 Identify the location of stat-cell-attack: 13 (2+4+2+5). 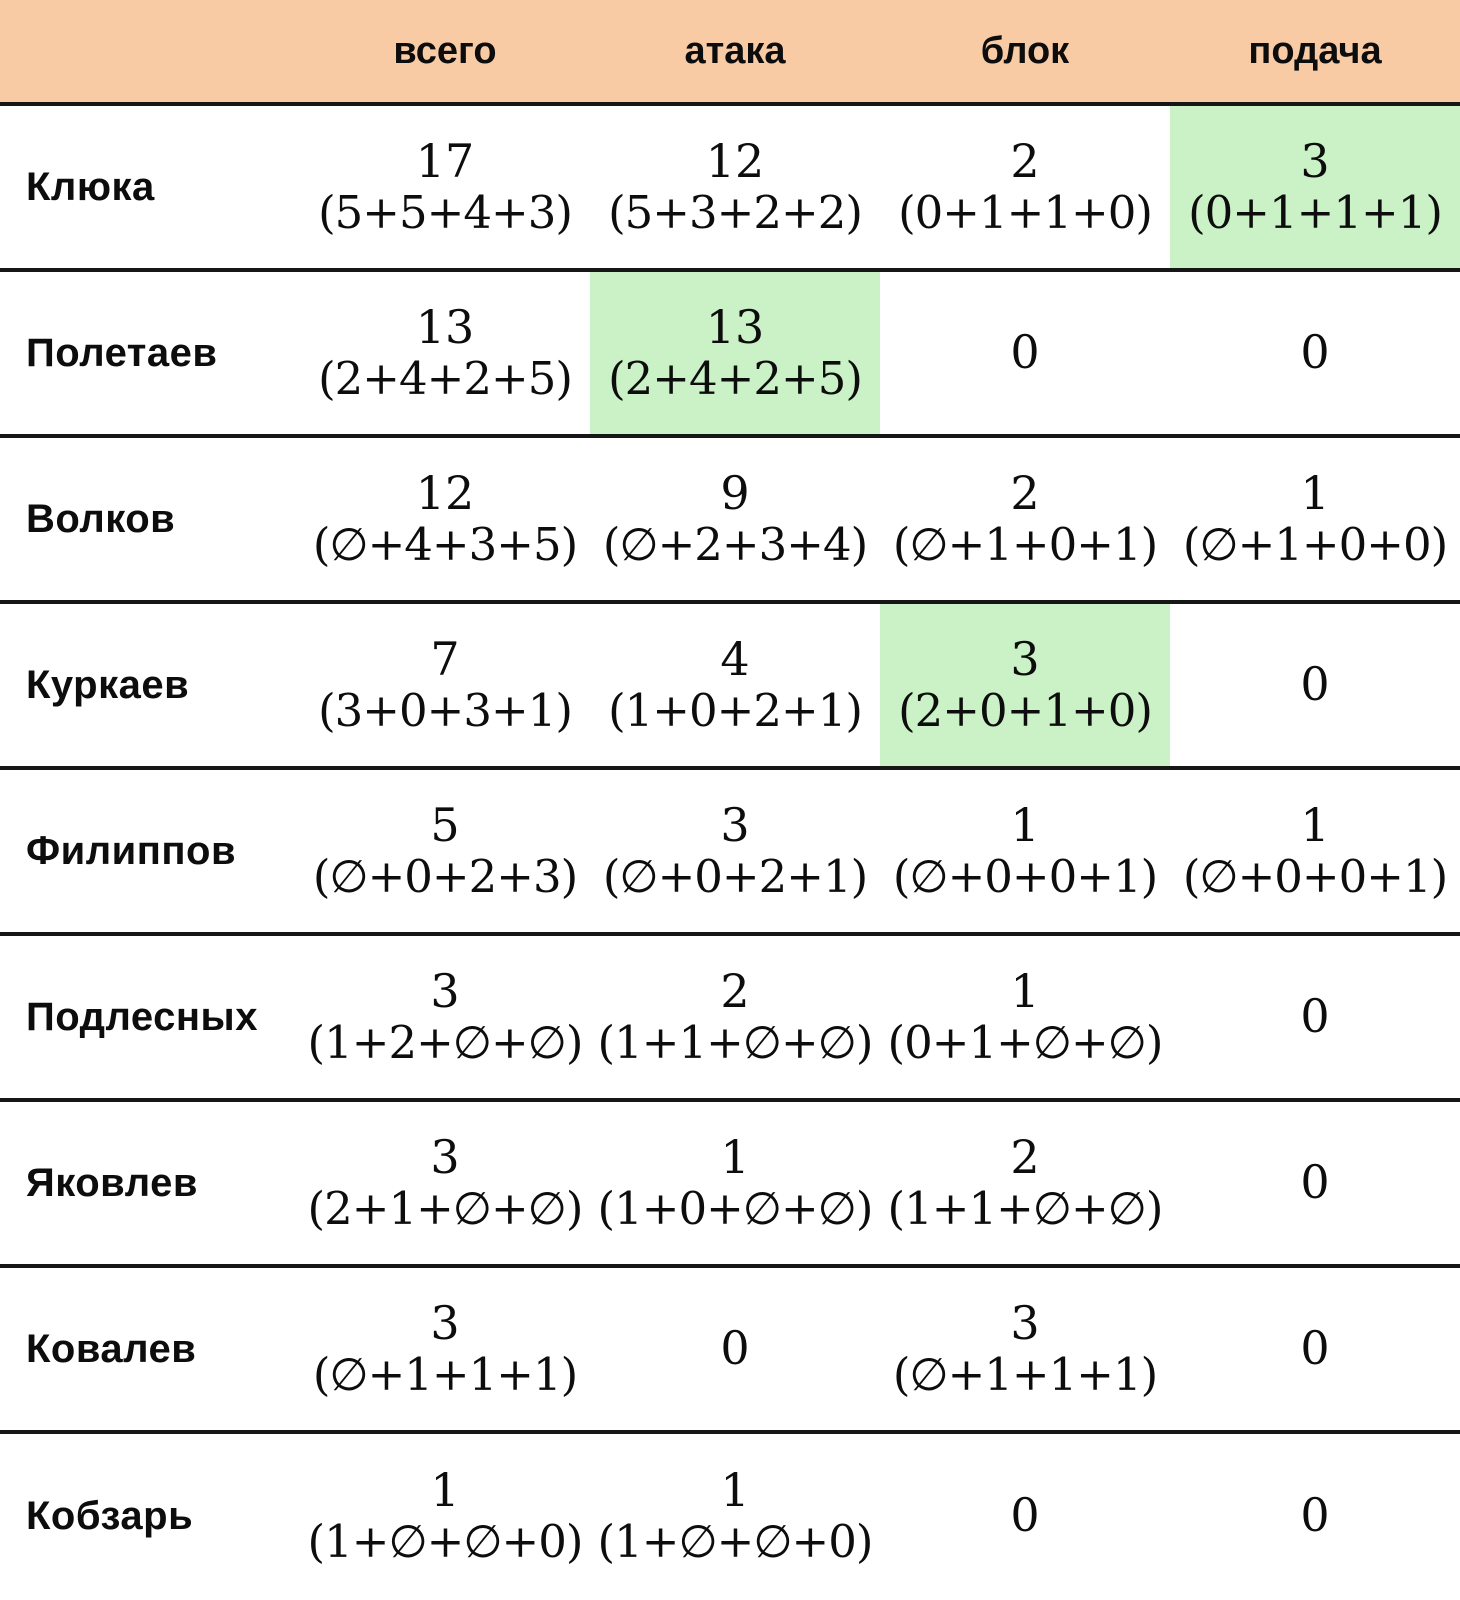
(735, 353).